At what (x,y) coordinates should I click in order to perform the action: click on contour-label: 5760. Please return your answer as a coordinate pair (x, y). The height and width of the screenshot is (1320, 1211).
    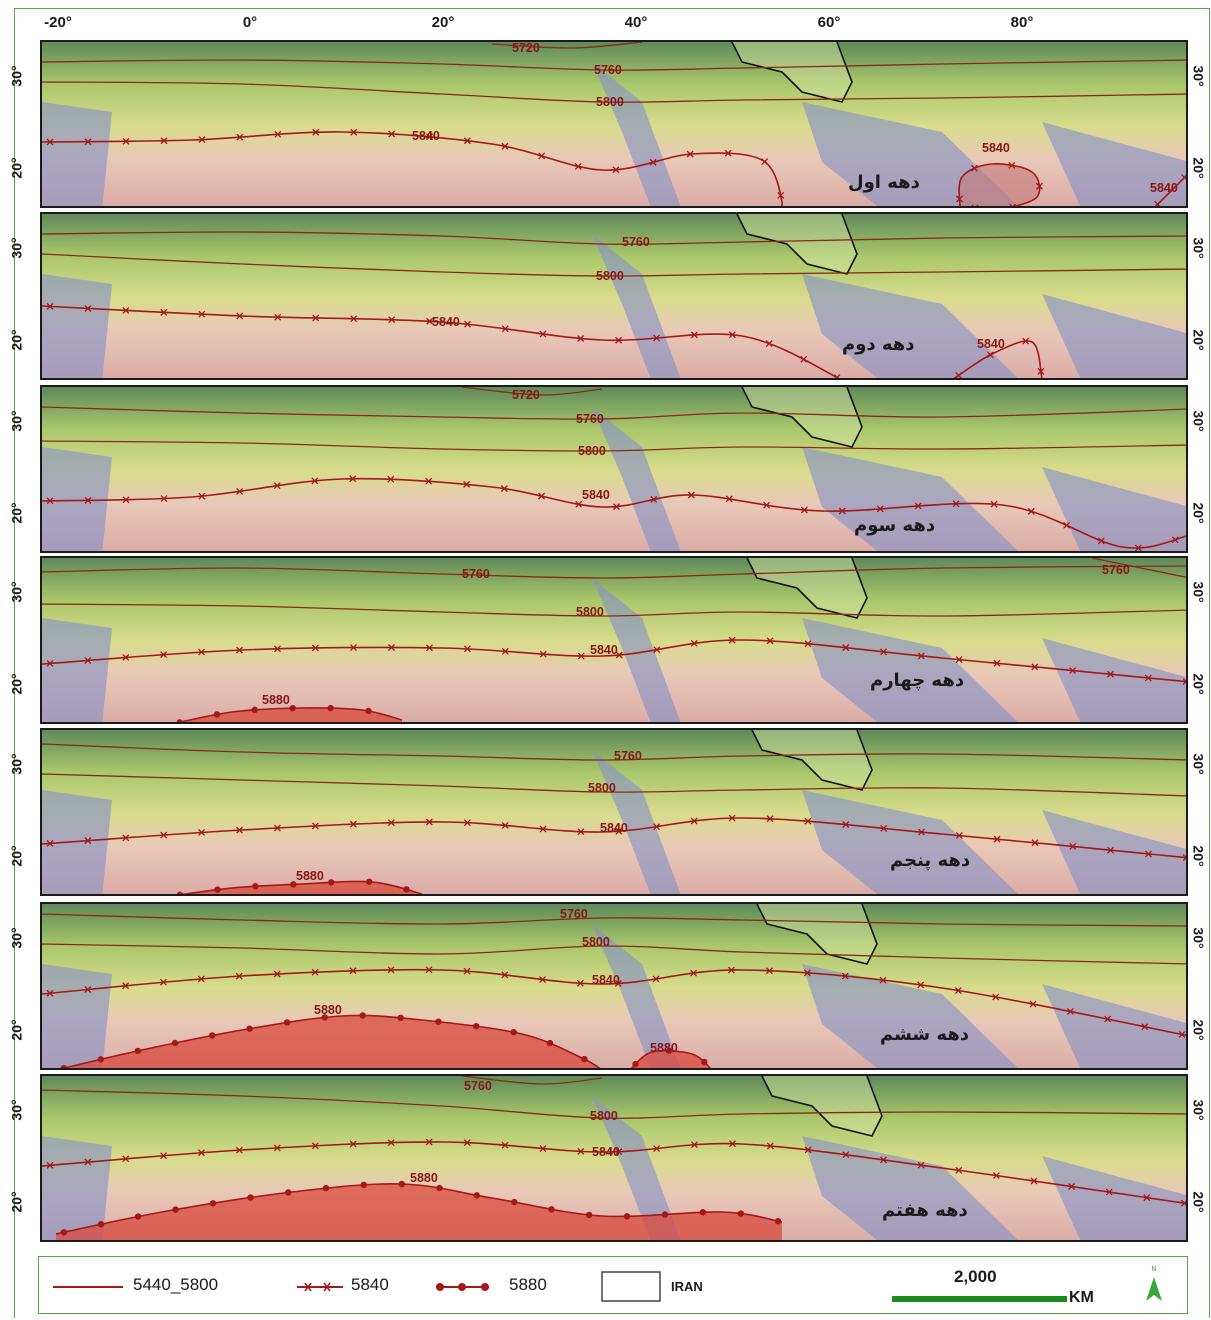
    Looking at the image, I should click on (590, 419).